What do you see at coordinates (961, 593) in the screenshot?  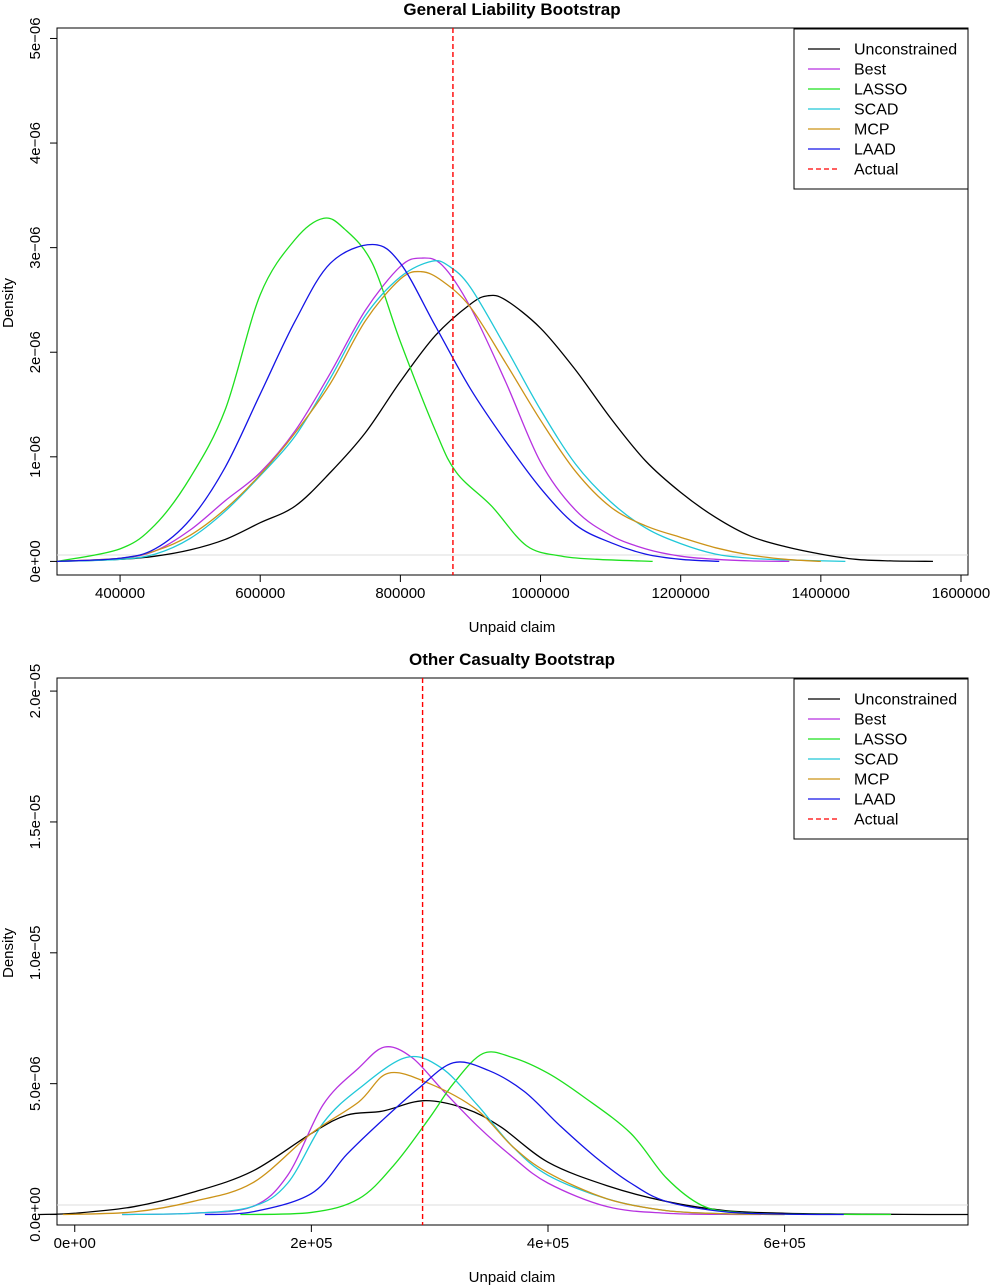 I see `x-tick-label: 1600000` at bounding box center [961, 593].